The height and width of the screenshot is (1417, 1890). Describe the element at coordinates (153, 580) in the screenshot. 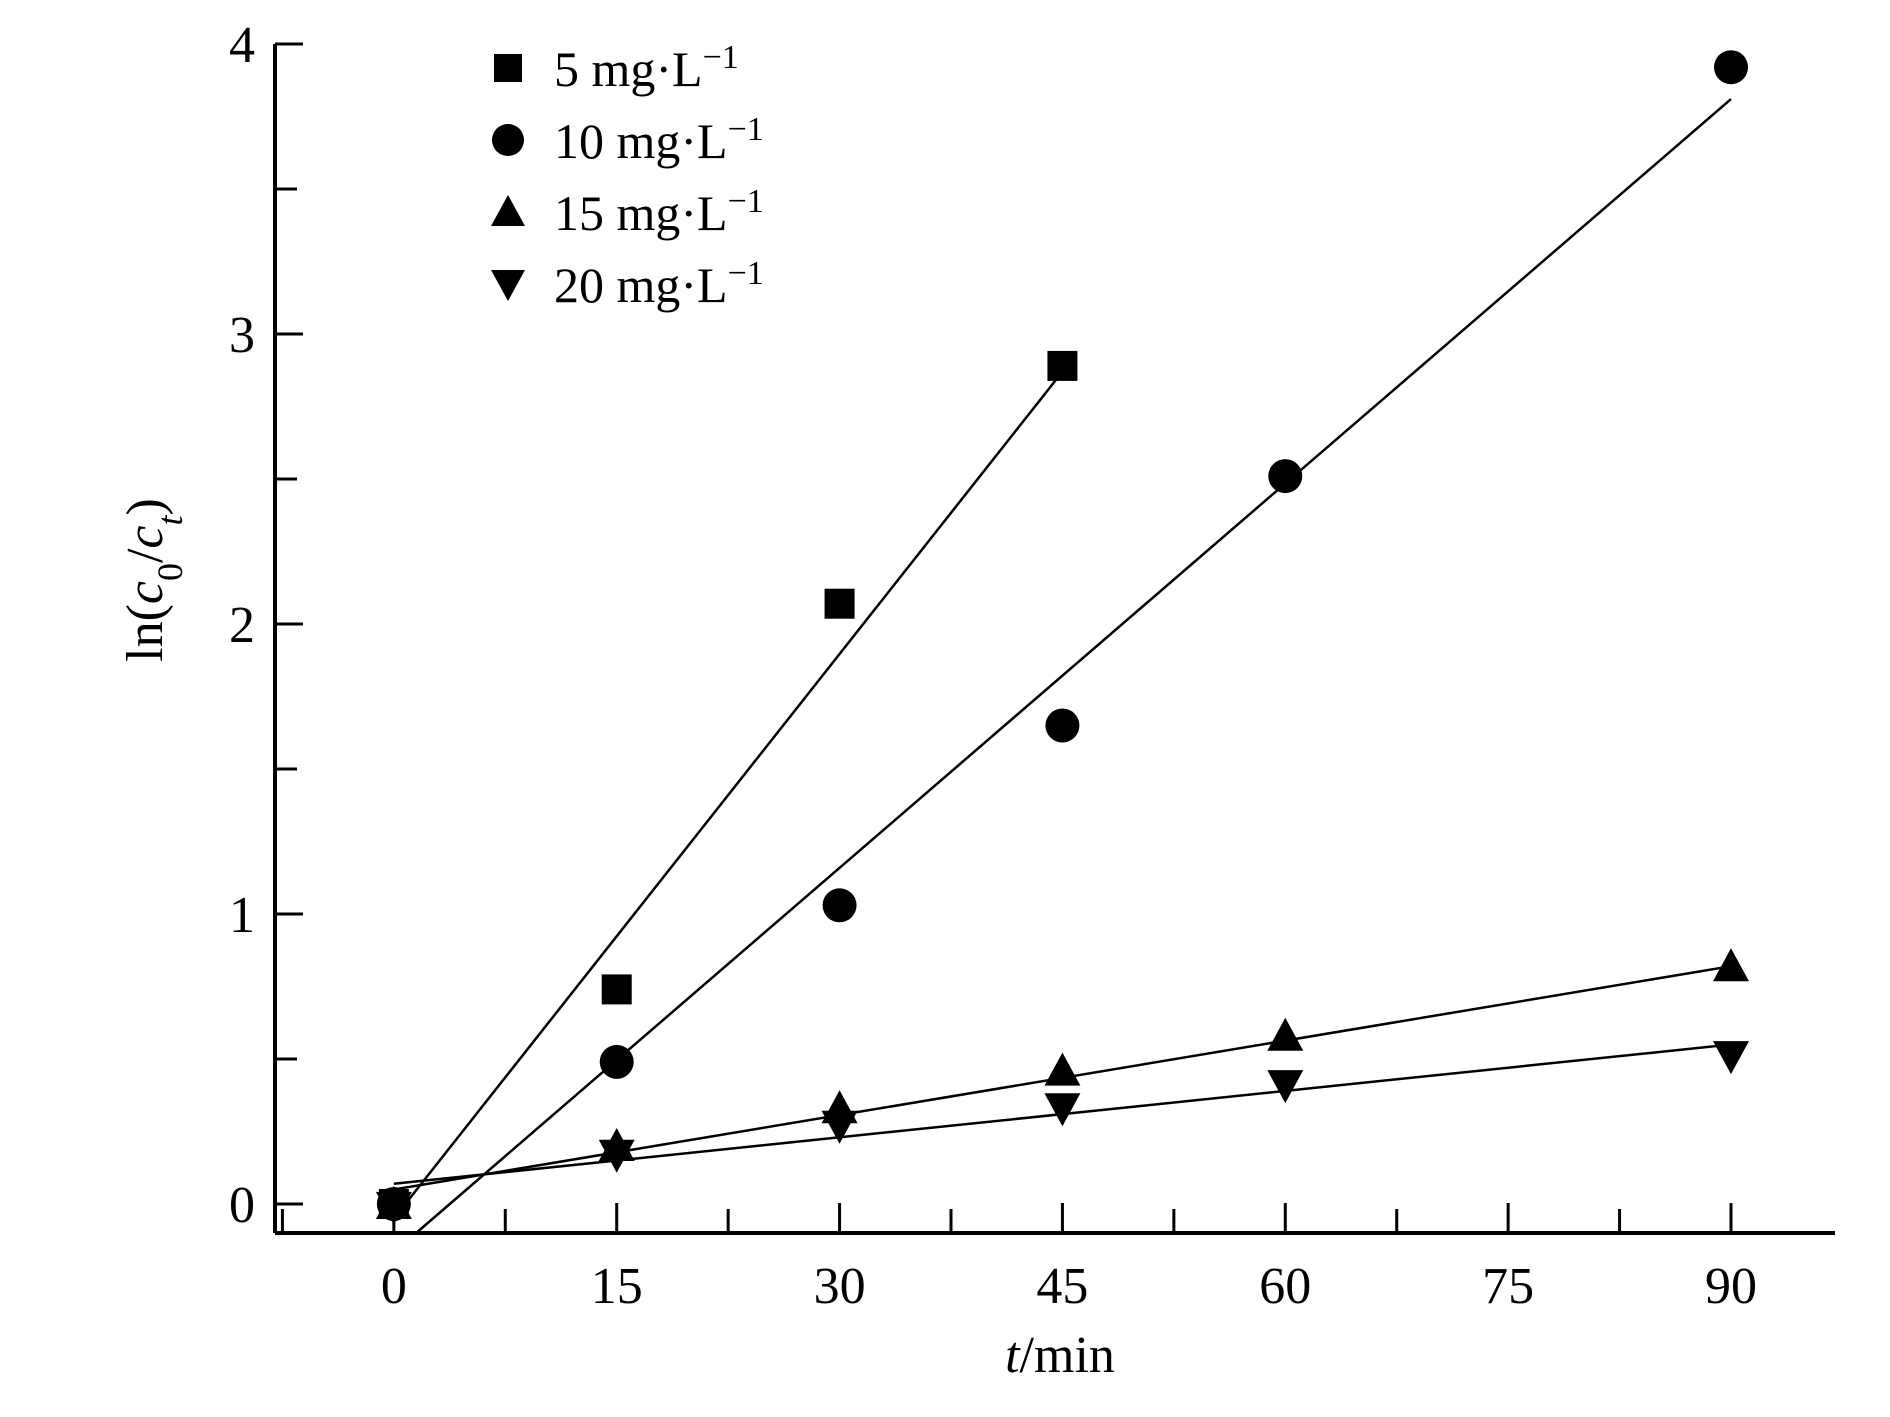

I see `y-axis-title: ln(c0/ct)` at that location.